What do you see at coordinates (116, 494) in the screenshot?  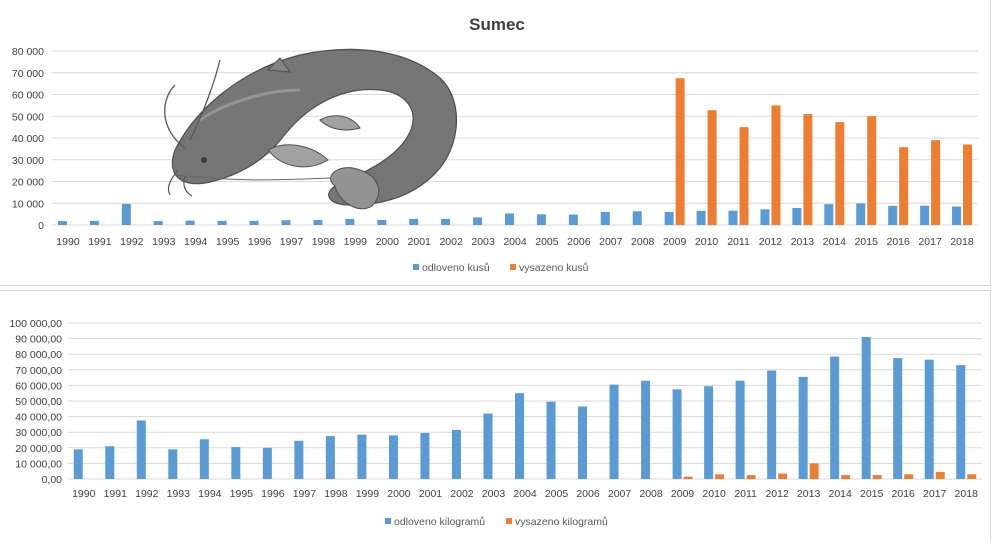 I see `x-tick-label: 1991` at bounding box center [116, 494].